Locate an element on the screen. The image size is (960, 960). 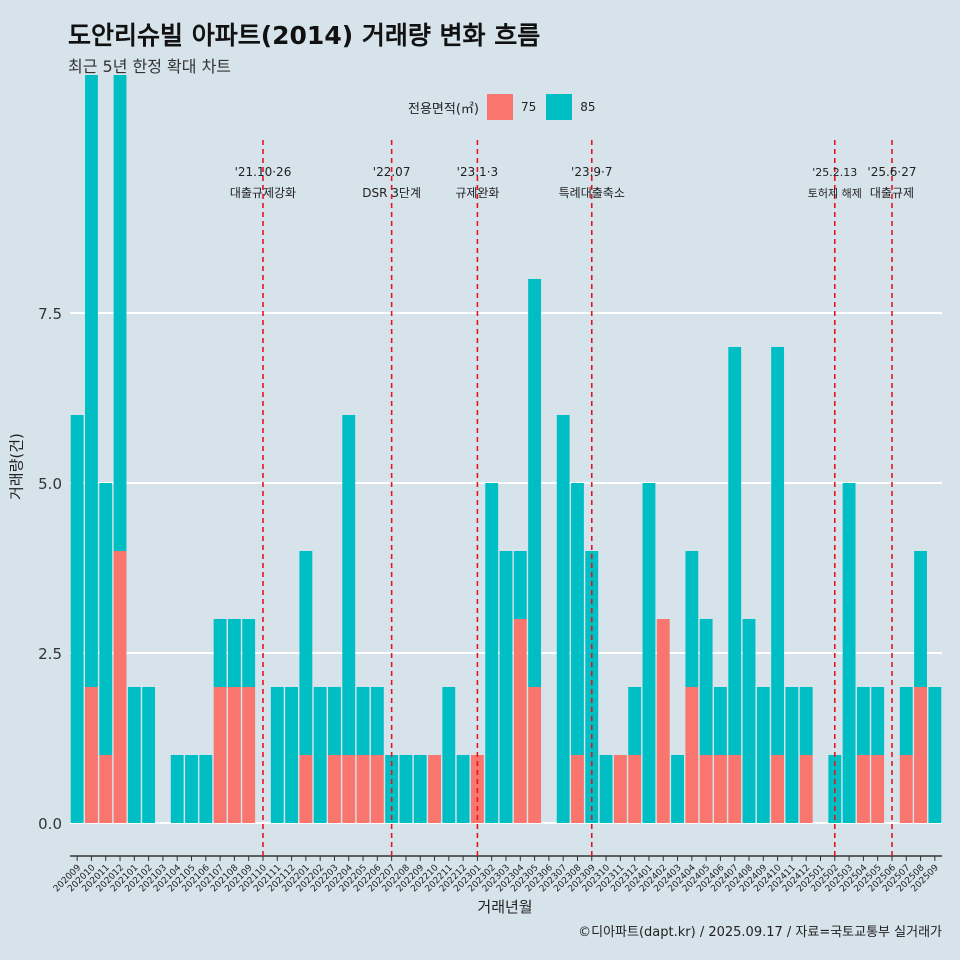
y-tick-label: 5.0 is located at coordinates (50, 484).